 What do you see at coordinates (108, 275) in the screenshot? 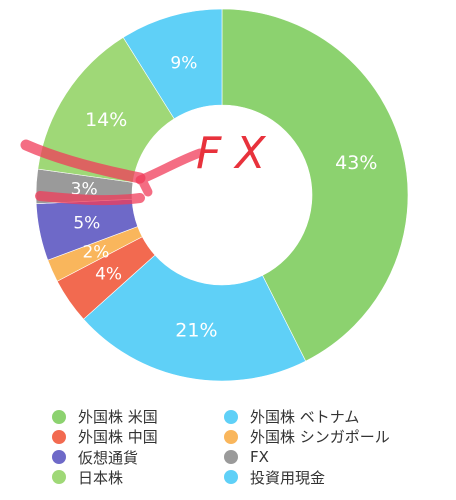
I see `slice-label-2: 4%` at bounding box center [108, 275].